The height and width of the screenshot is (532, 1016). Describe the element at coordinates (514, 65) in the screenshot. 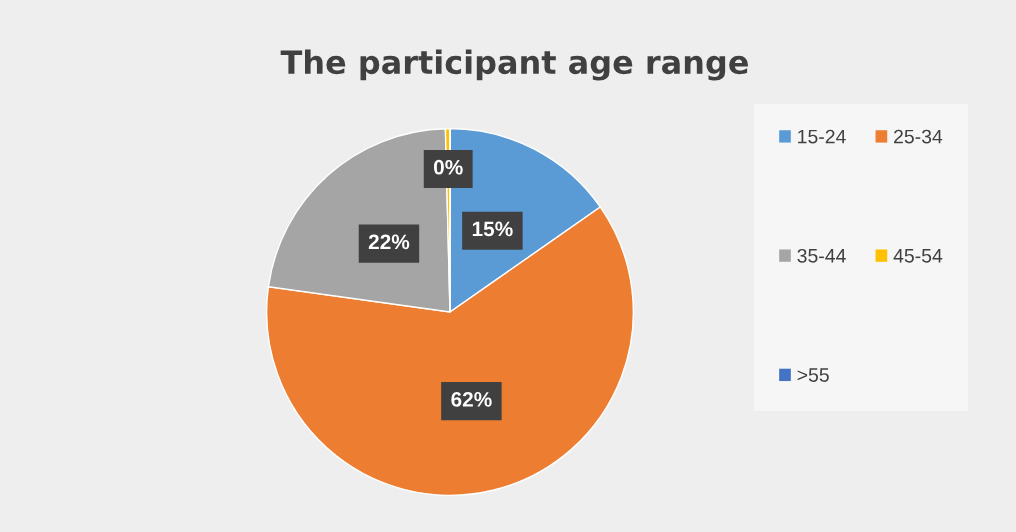

I see `chart-title: The participant age range` at that location.